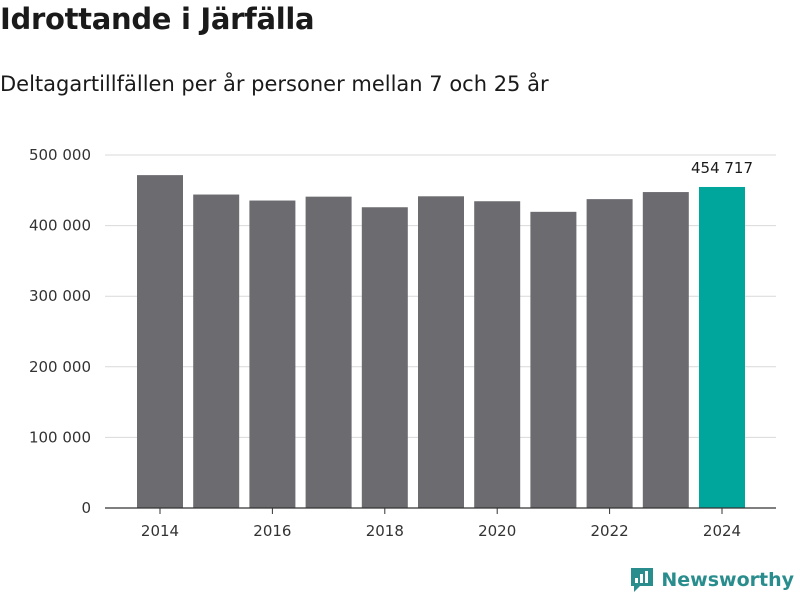  What do you see at coordinates (60, 155) in the screenshot?
I see `y-tick-label: 500 000` at bounding box center [60, 155].